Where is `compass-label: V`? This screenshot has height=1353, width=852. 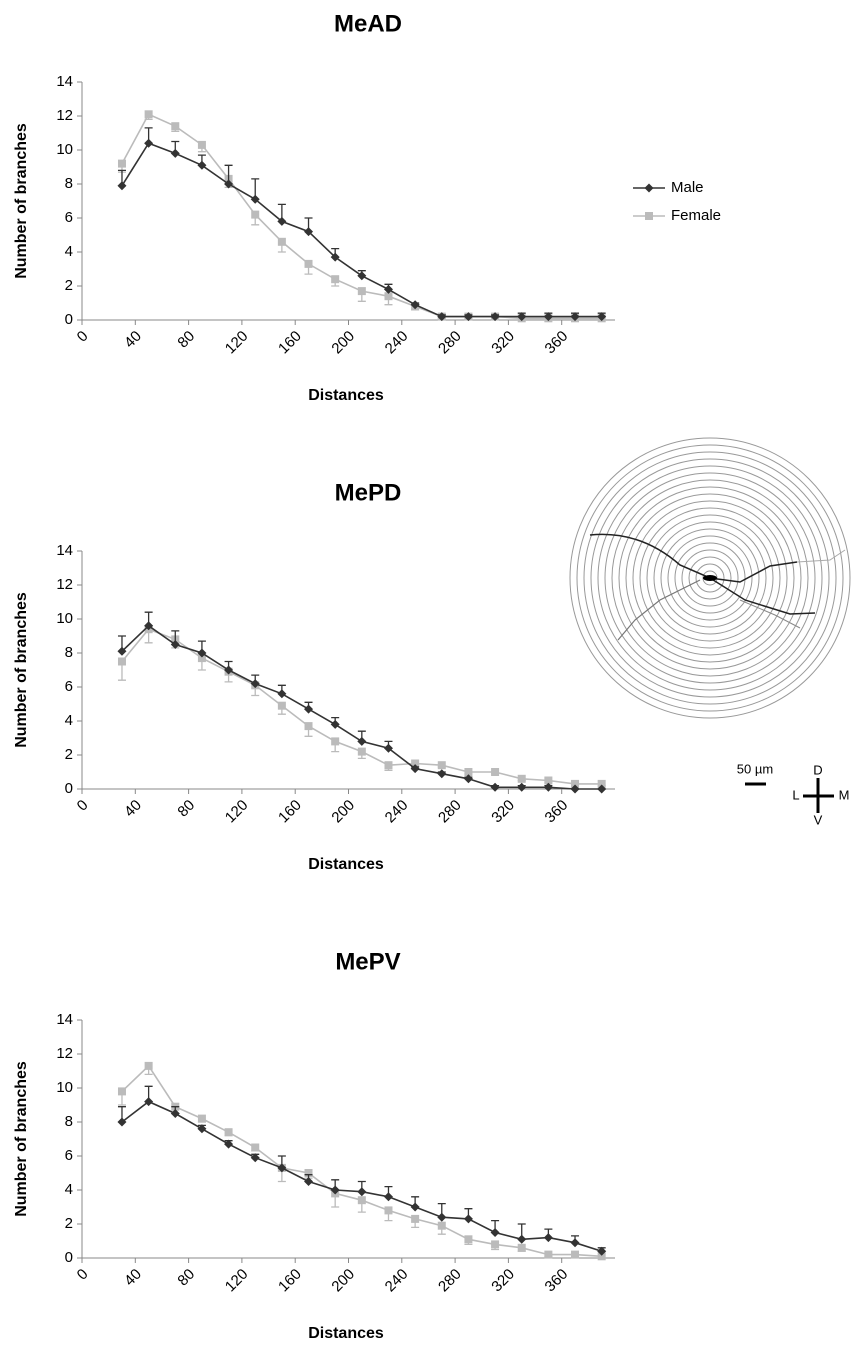 compass-label: V is located at coordinates (818, 819).